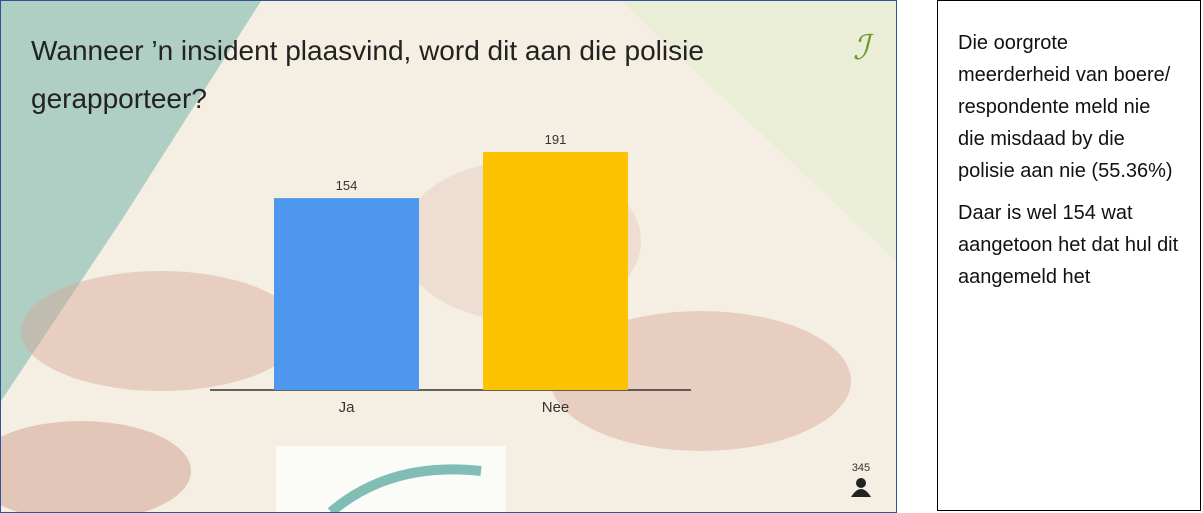 The width and height of the screenshot is (1203, 513). I want to click on logo: ℐ, so click(863, 48).